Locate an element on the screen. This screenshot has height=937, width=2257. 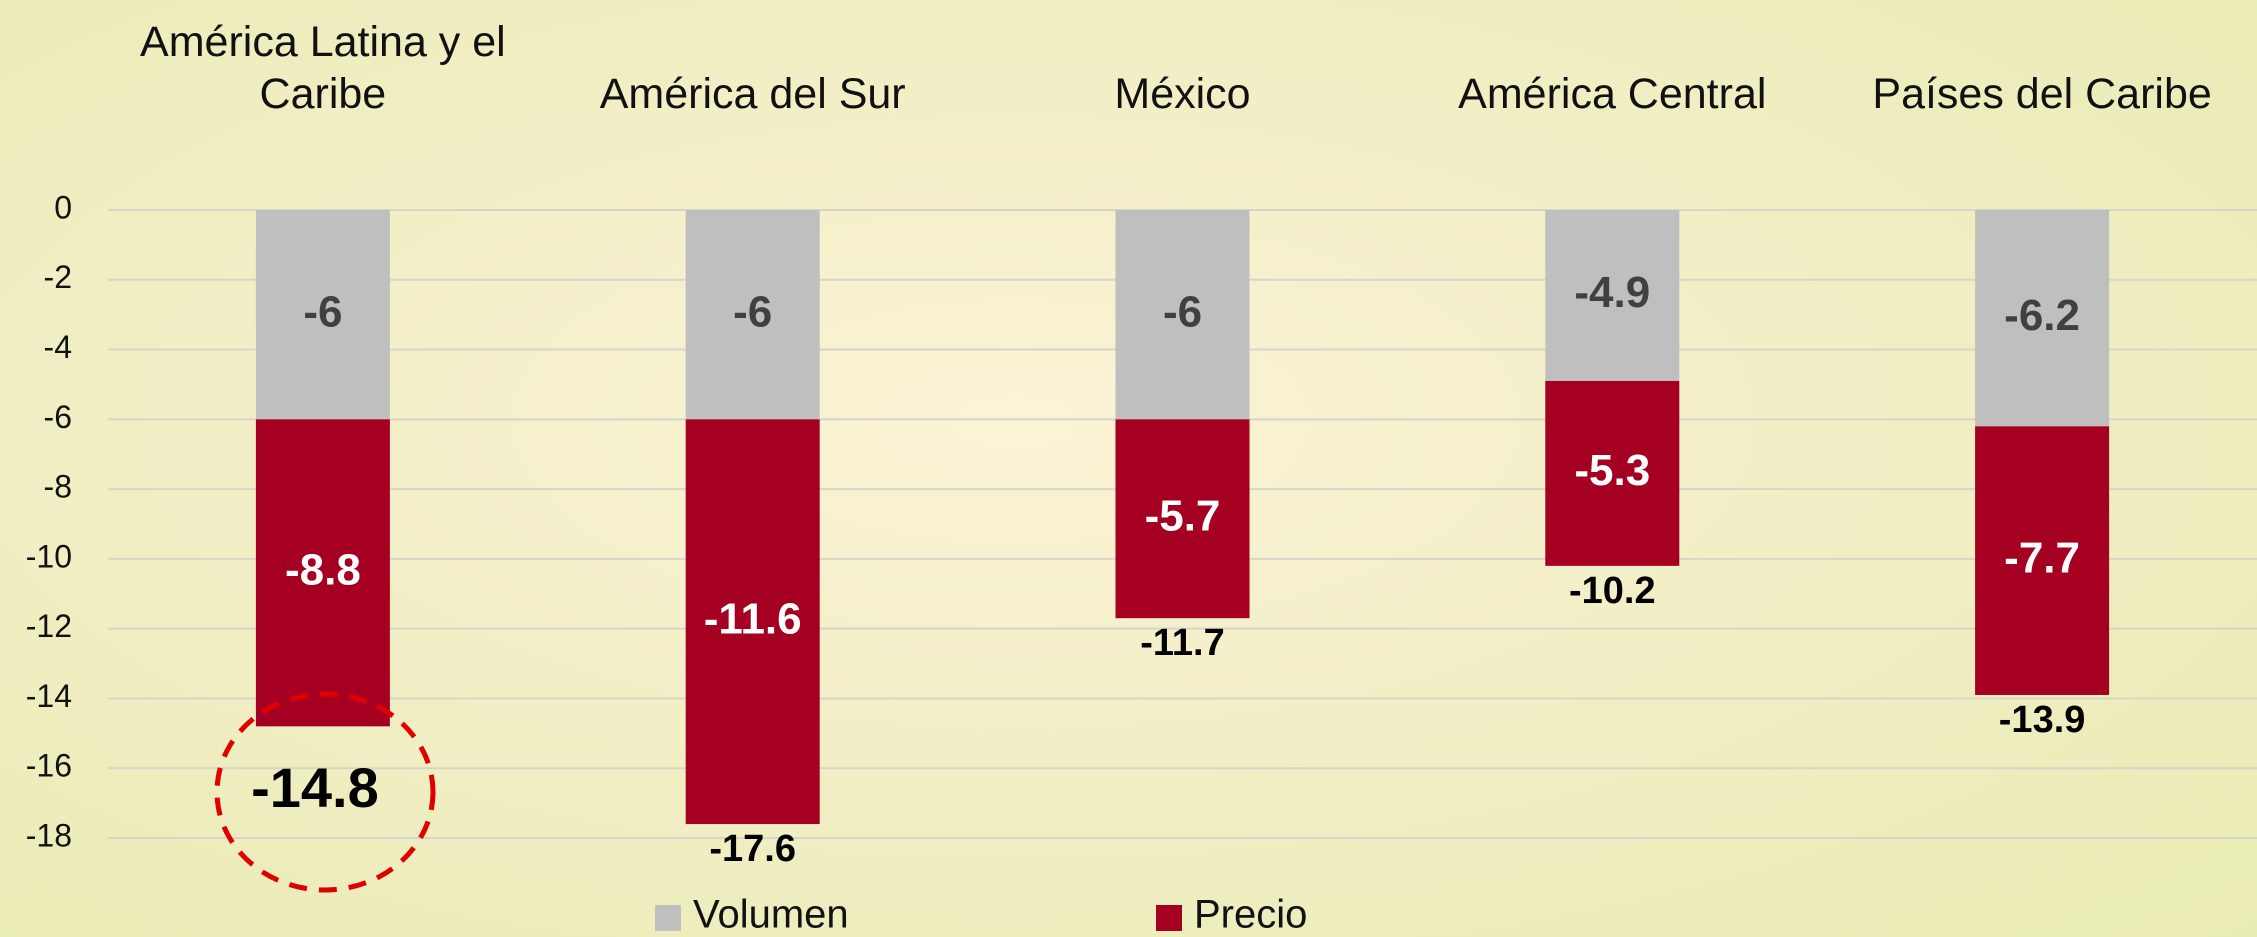
y-tick-label: -16 is located at coordinates (49, 766).